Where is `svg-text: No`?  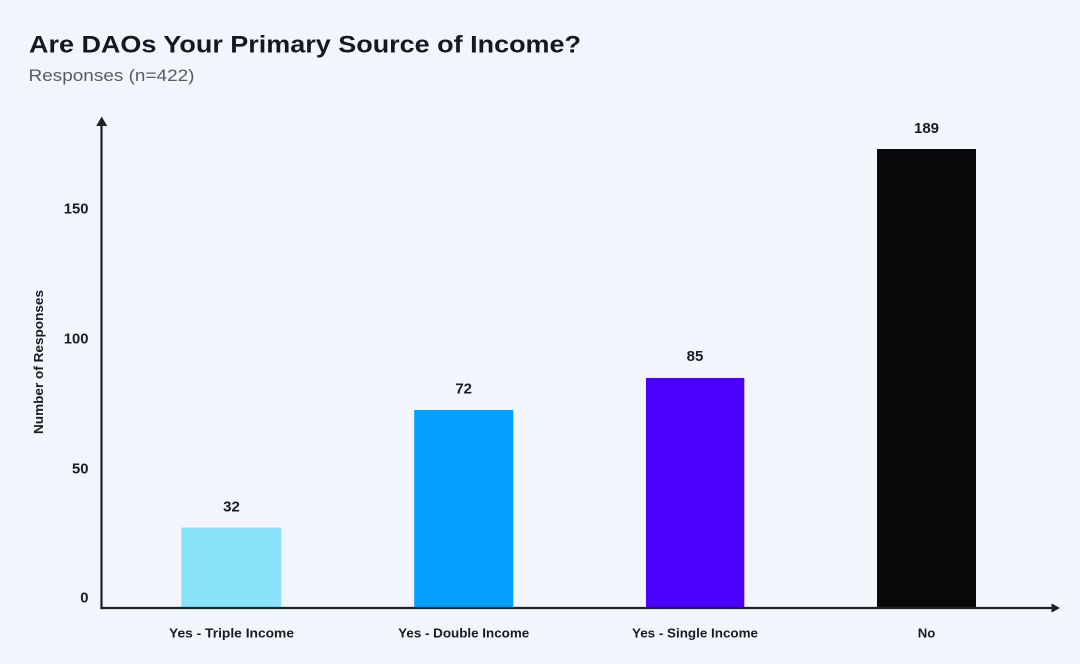 svg-text: No is located at coordinates (927, 632).